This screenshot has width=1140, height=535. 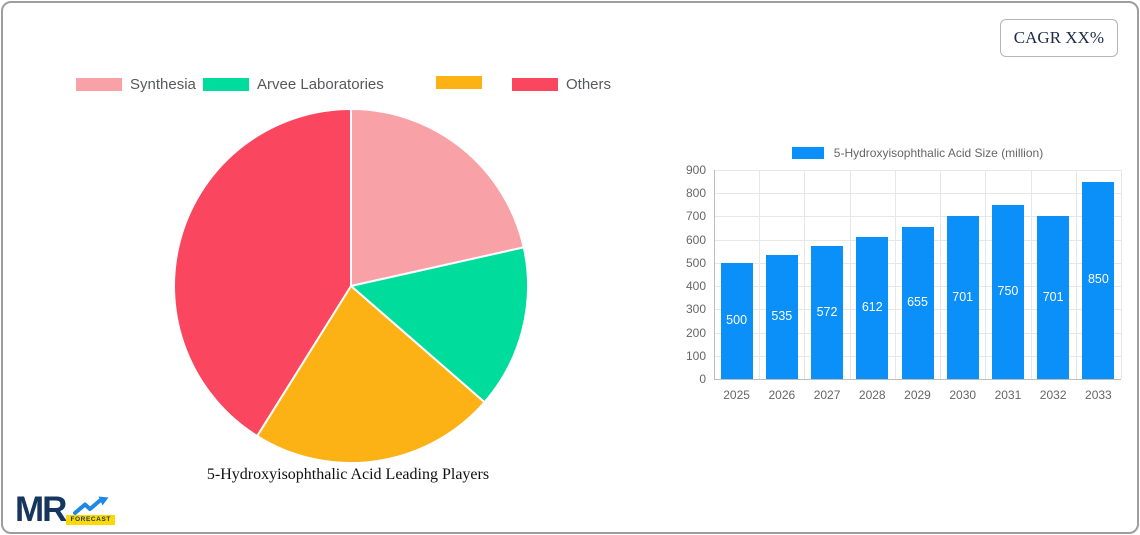 What do you see at coordinates (163, 84) in the screenshot?
I see `legend-label: Synthesia` at bounding box center [163, 84].